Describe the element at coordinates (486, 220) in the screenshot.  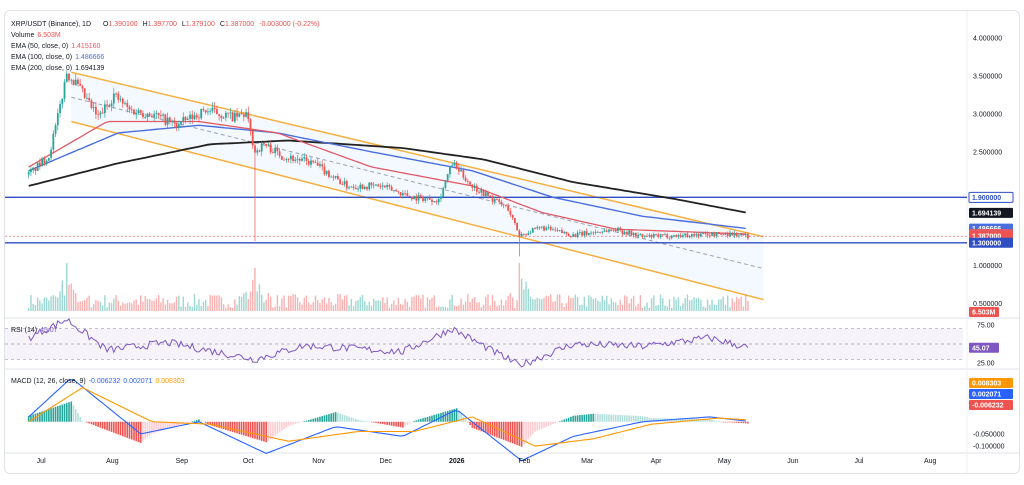
I see `horizontal-levels` at that location.